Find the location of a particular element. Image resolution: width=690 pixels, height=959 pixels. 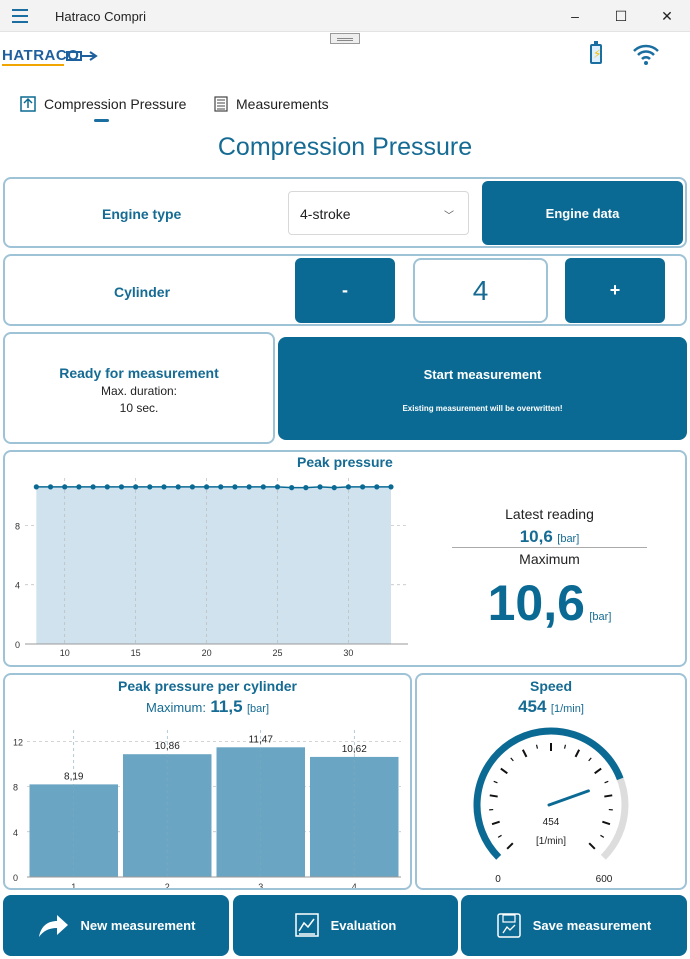

tab-compression-pressure: Compression Pressure is located at coordinates (103, 104).